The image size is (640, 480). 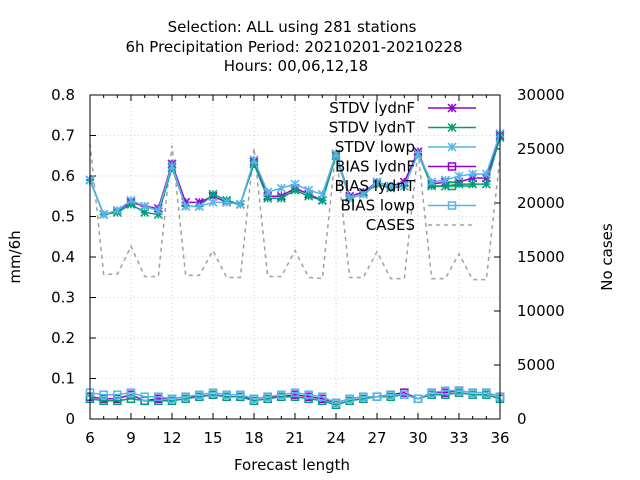 What do you see at coordinates (499, 438) in the screenshot?
I see `x-tick-label: 36` at bounding box center [499, 438].